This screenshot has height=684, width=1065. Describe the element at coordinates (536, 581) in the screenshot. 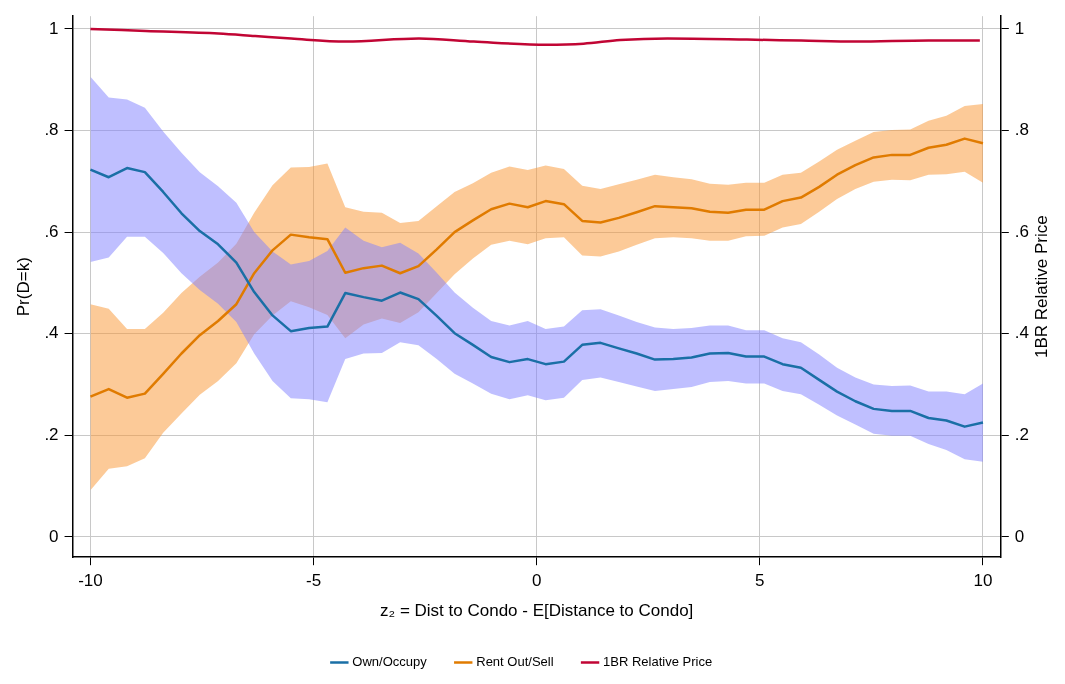

I see `x-tick-label: 0` at that location.